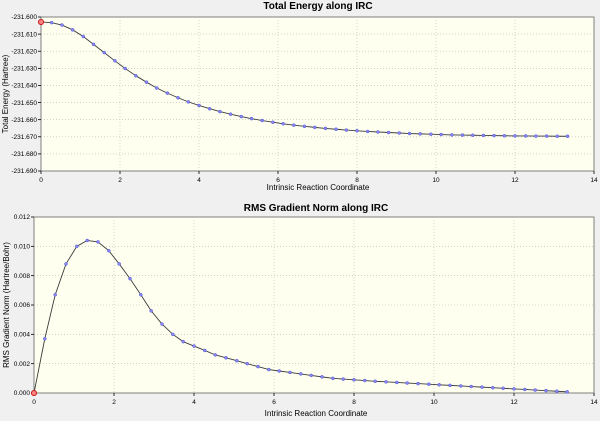 The width and height of the screenshot is (600, 421). What do you see at coordinates (436, 180) in the screenshot?
I see `x-tick-label: 10` at bounding box center [436, 180].